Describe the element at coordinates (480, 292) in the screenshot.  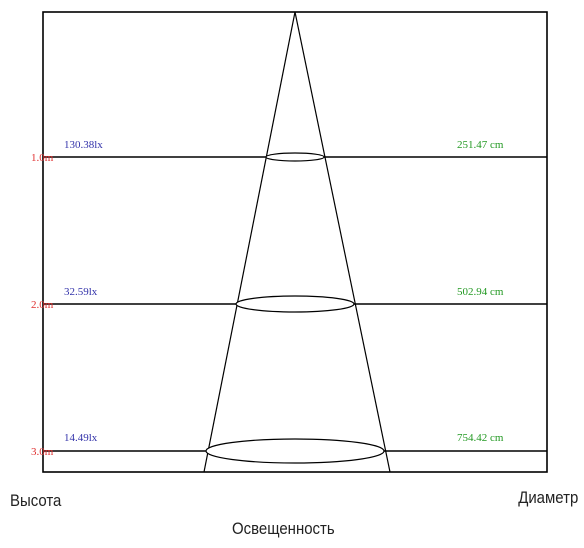
I see `diameter-label-2: 502.94 cm` at that location.